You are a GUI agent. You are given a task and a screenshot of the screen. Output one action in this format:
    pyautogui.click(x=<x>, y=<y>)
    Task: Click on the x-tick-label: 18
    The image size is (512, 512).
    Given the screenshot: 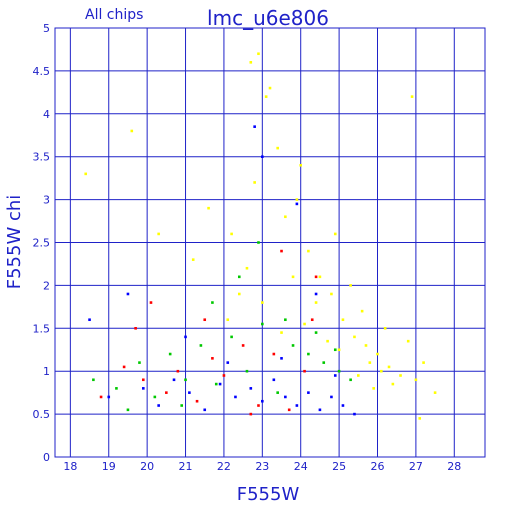 What is the action you would take?
    pyautogui.click(x=70, y=466)
    